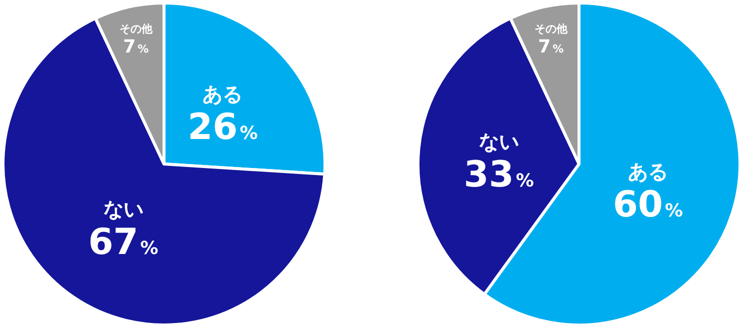 This screenshot has width=743, height=328. What do you see at coordinates (123, 242) in the screenshot?
I see `data-label: 67%` at bounding box center [123, 242].